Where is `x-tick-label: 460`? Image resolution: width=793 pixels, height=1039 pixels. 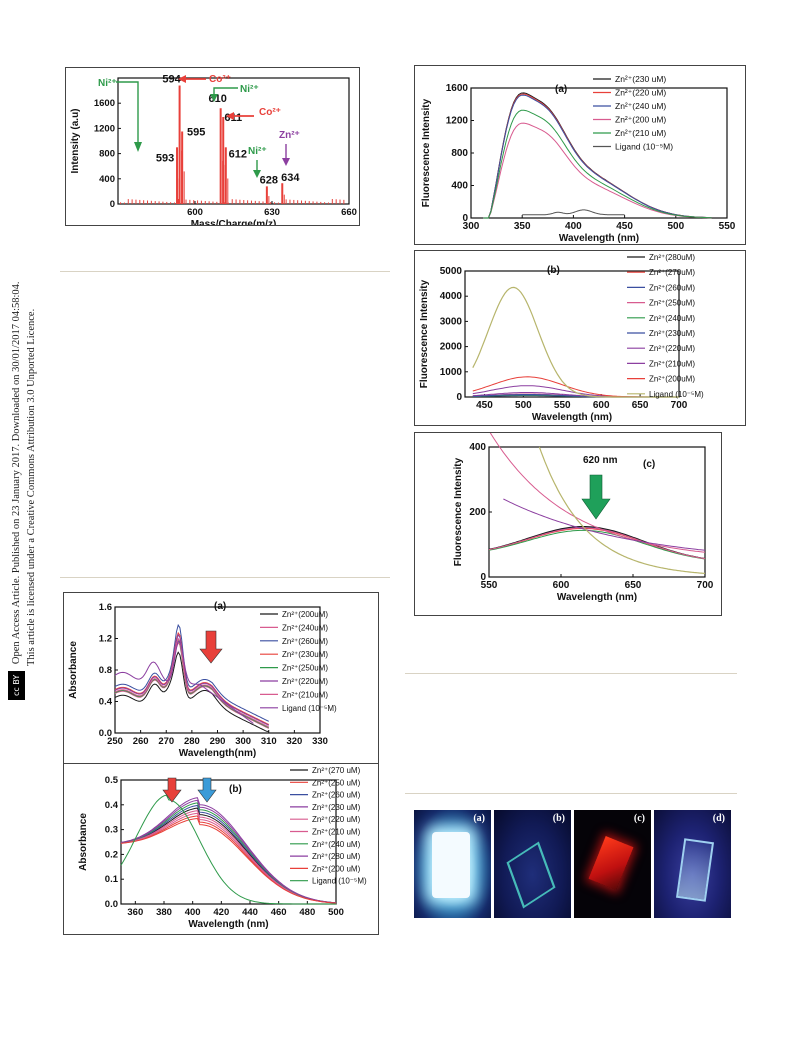
x-tick-label: 460 is located at coordinates (279, 912).